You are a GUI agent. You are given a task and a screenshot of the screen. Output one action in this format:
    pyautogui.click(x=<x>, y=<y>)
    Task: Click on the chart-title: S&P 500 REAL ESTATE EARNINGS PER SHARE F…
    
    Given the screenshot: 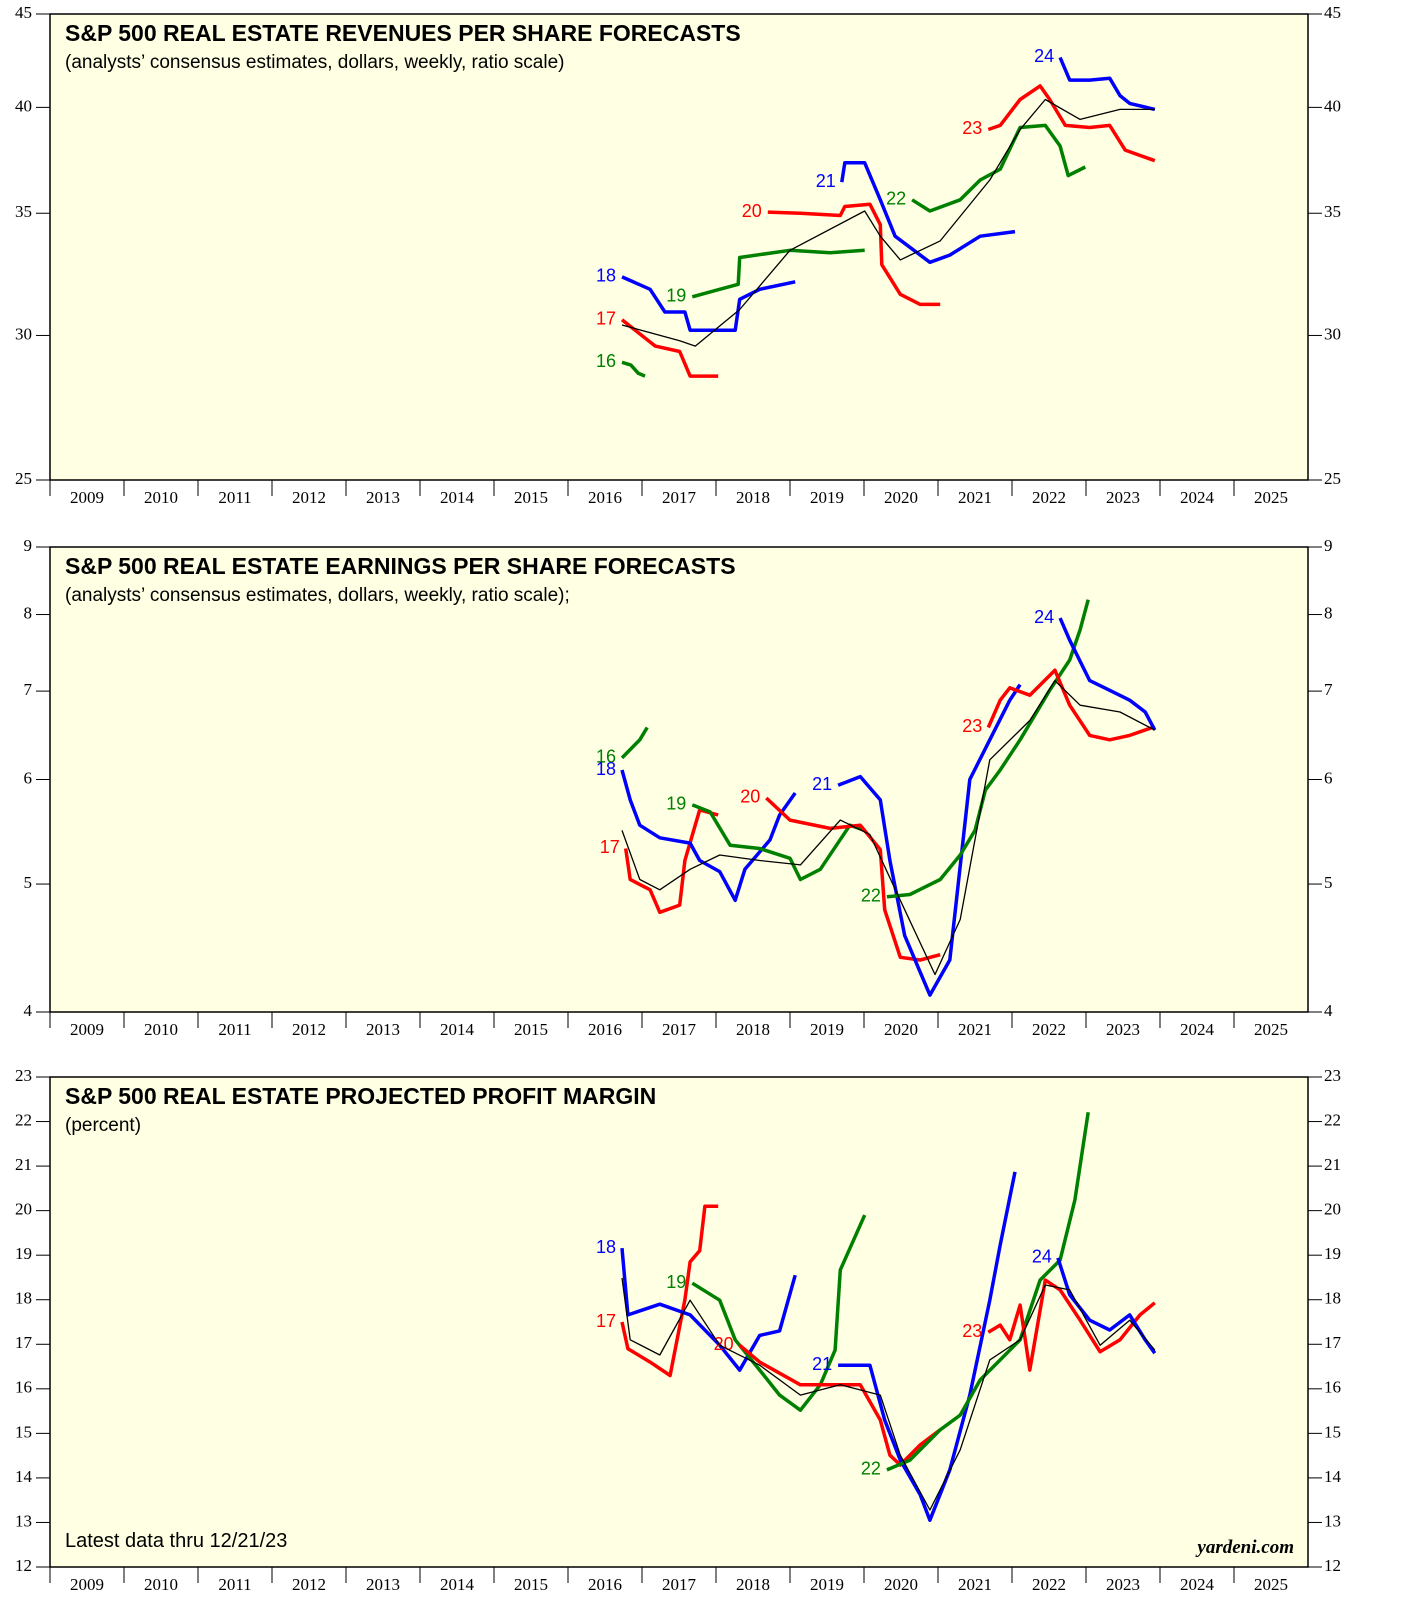 What is the action you would take?
    pyautogui.click(x=400, y=566)
    